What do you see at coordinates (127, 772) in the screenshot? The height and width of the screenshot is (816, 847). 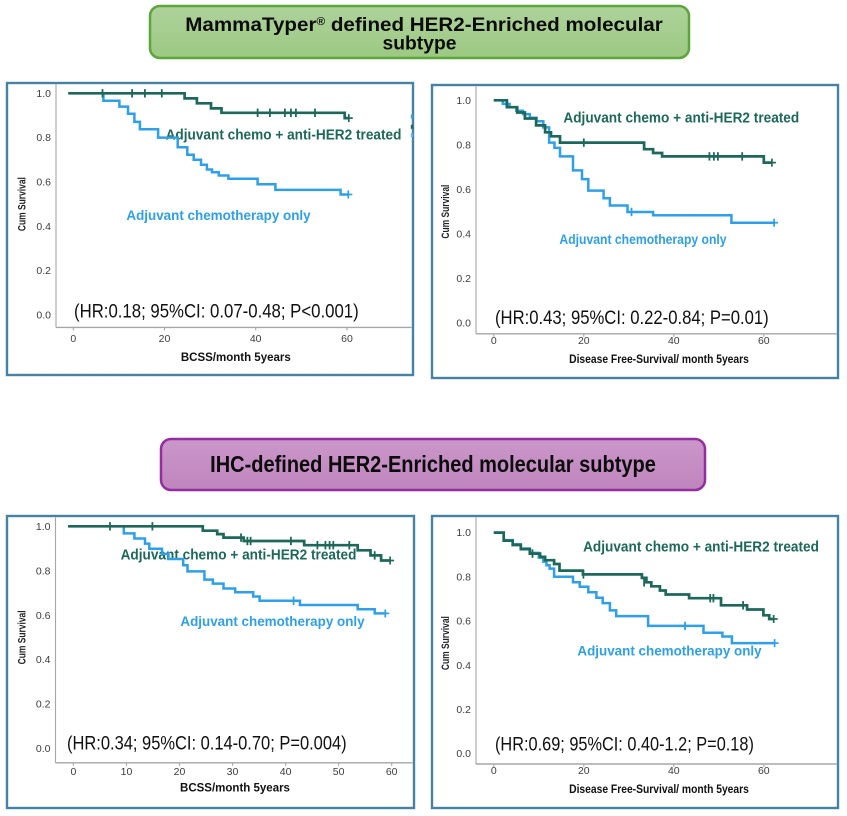 I see `svg-text: 10` at bounding box center [127, 772].